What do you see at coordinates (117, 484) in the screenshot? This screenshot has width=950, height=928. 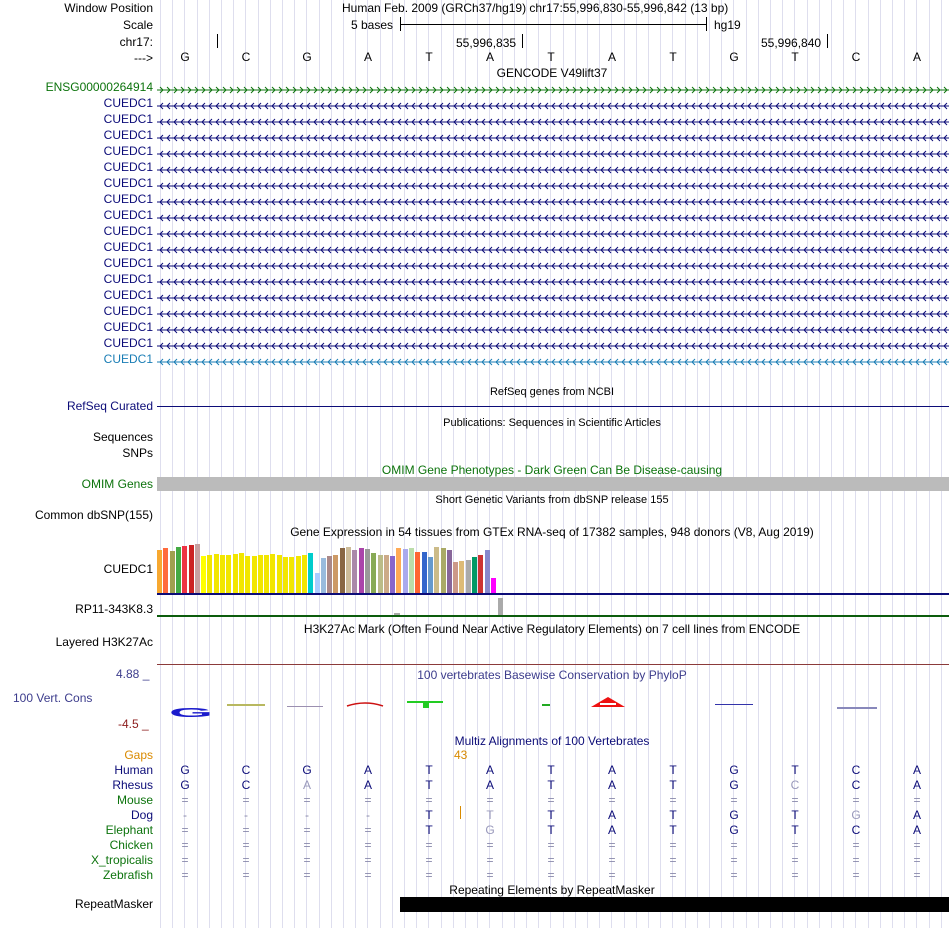 I see `omim-track-label: OMIM Genes` at bounding box center [117, 484].